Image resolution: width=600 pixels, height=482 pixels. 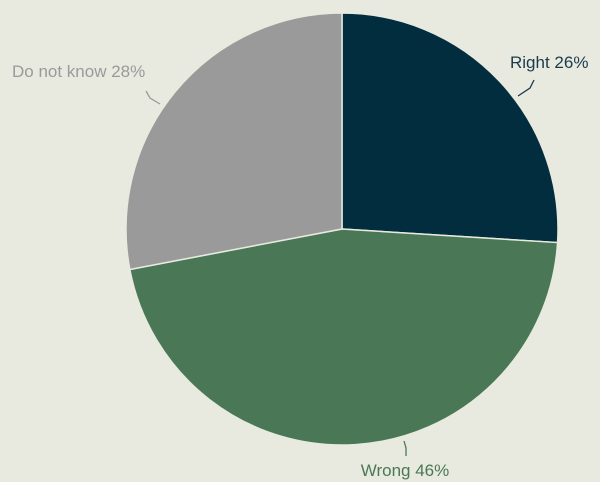 What do you see at coordinates (549, 62) in the screenshot?
I see `slice-label-right: Right 26%` at bounding box center [549, 62].